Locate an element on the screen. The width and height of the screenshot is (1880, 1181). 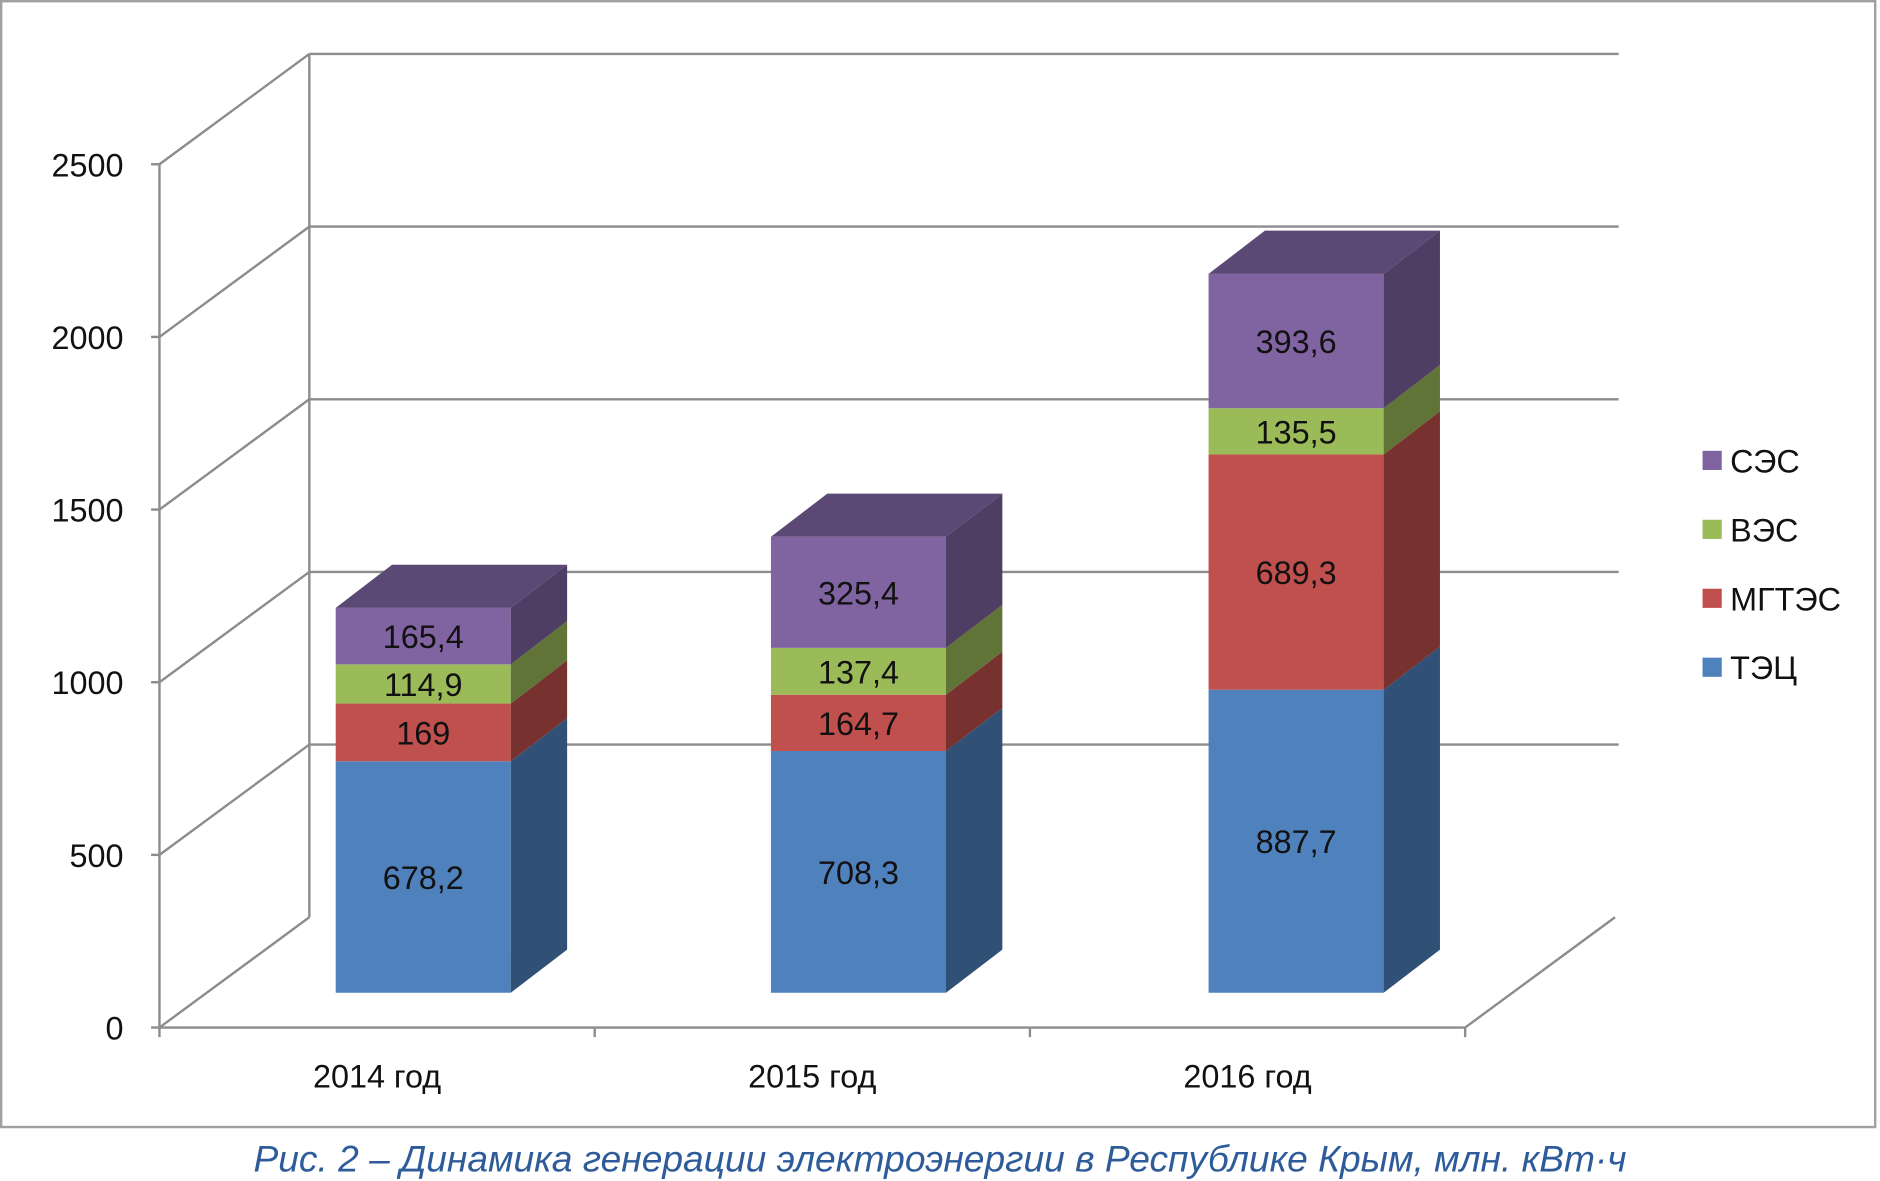
data-label: 169 is located at coordinates (423, 733).